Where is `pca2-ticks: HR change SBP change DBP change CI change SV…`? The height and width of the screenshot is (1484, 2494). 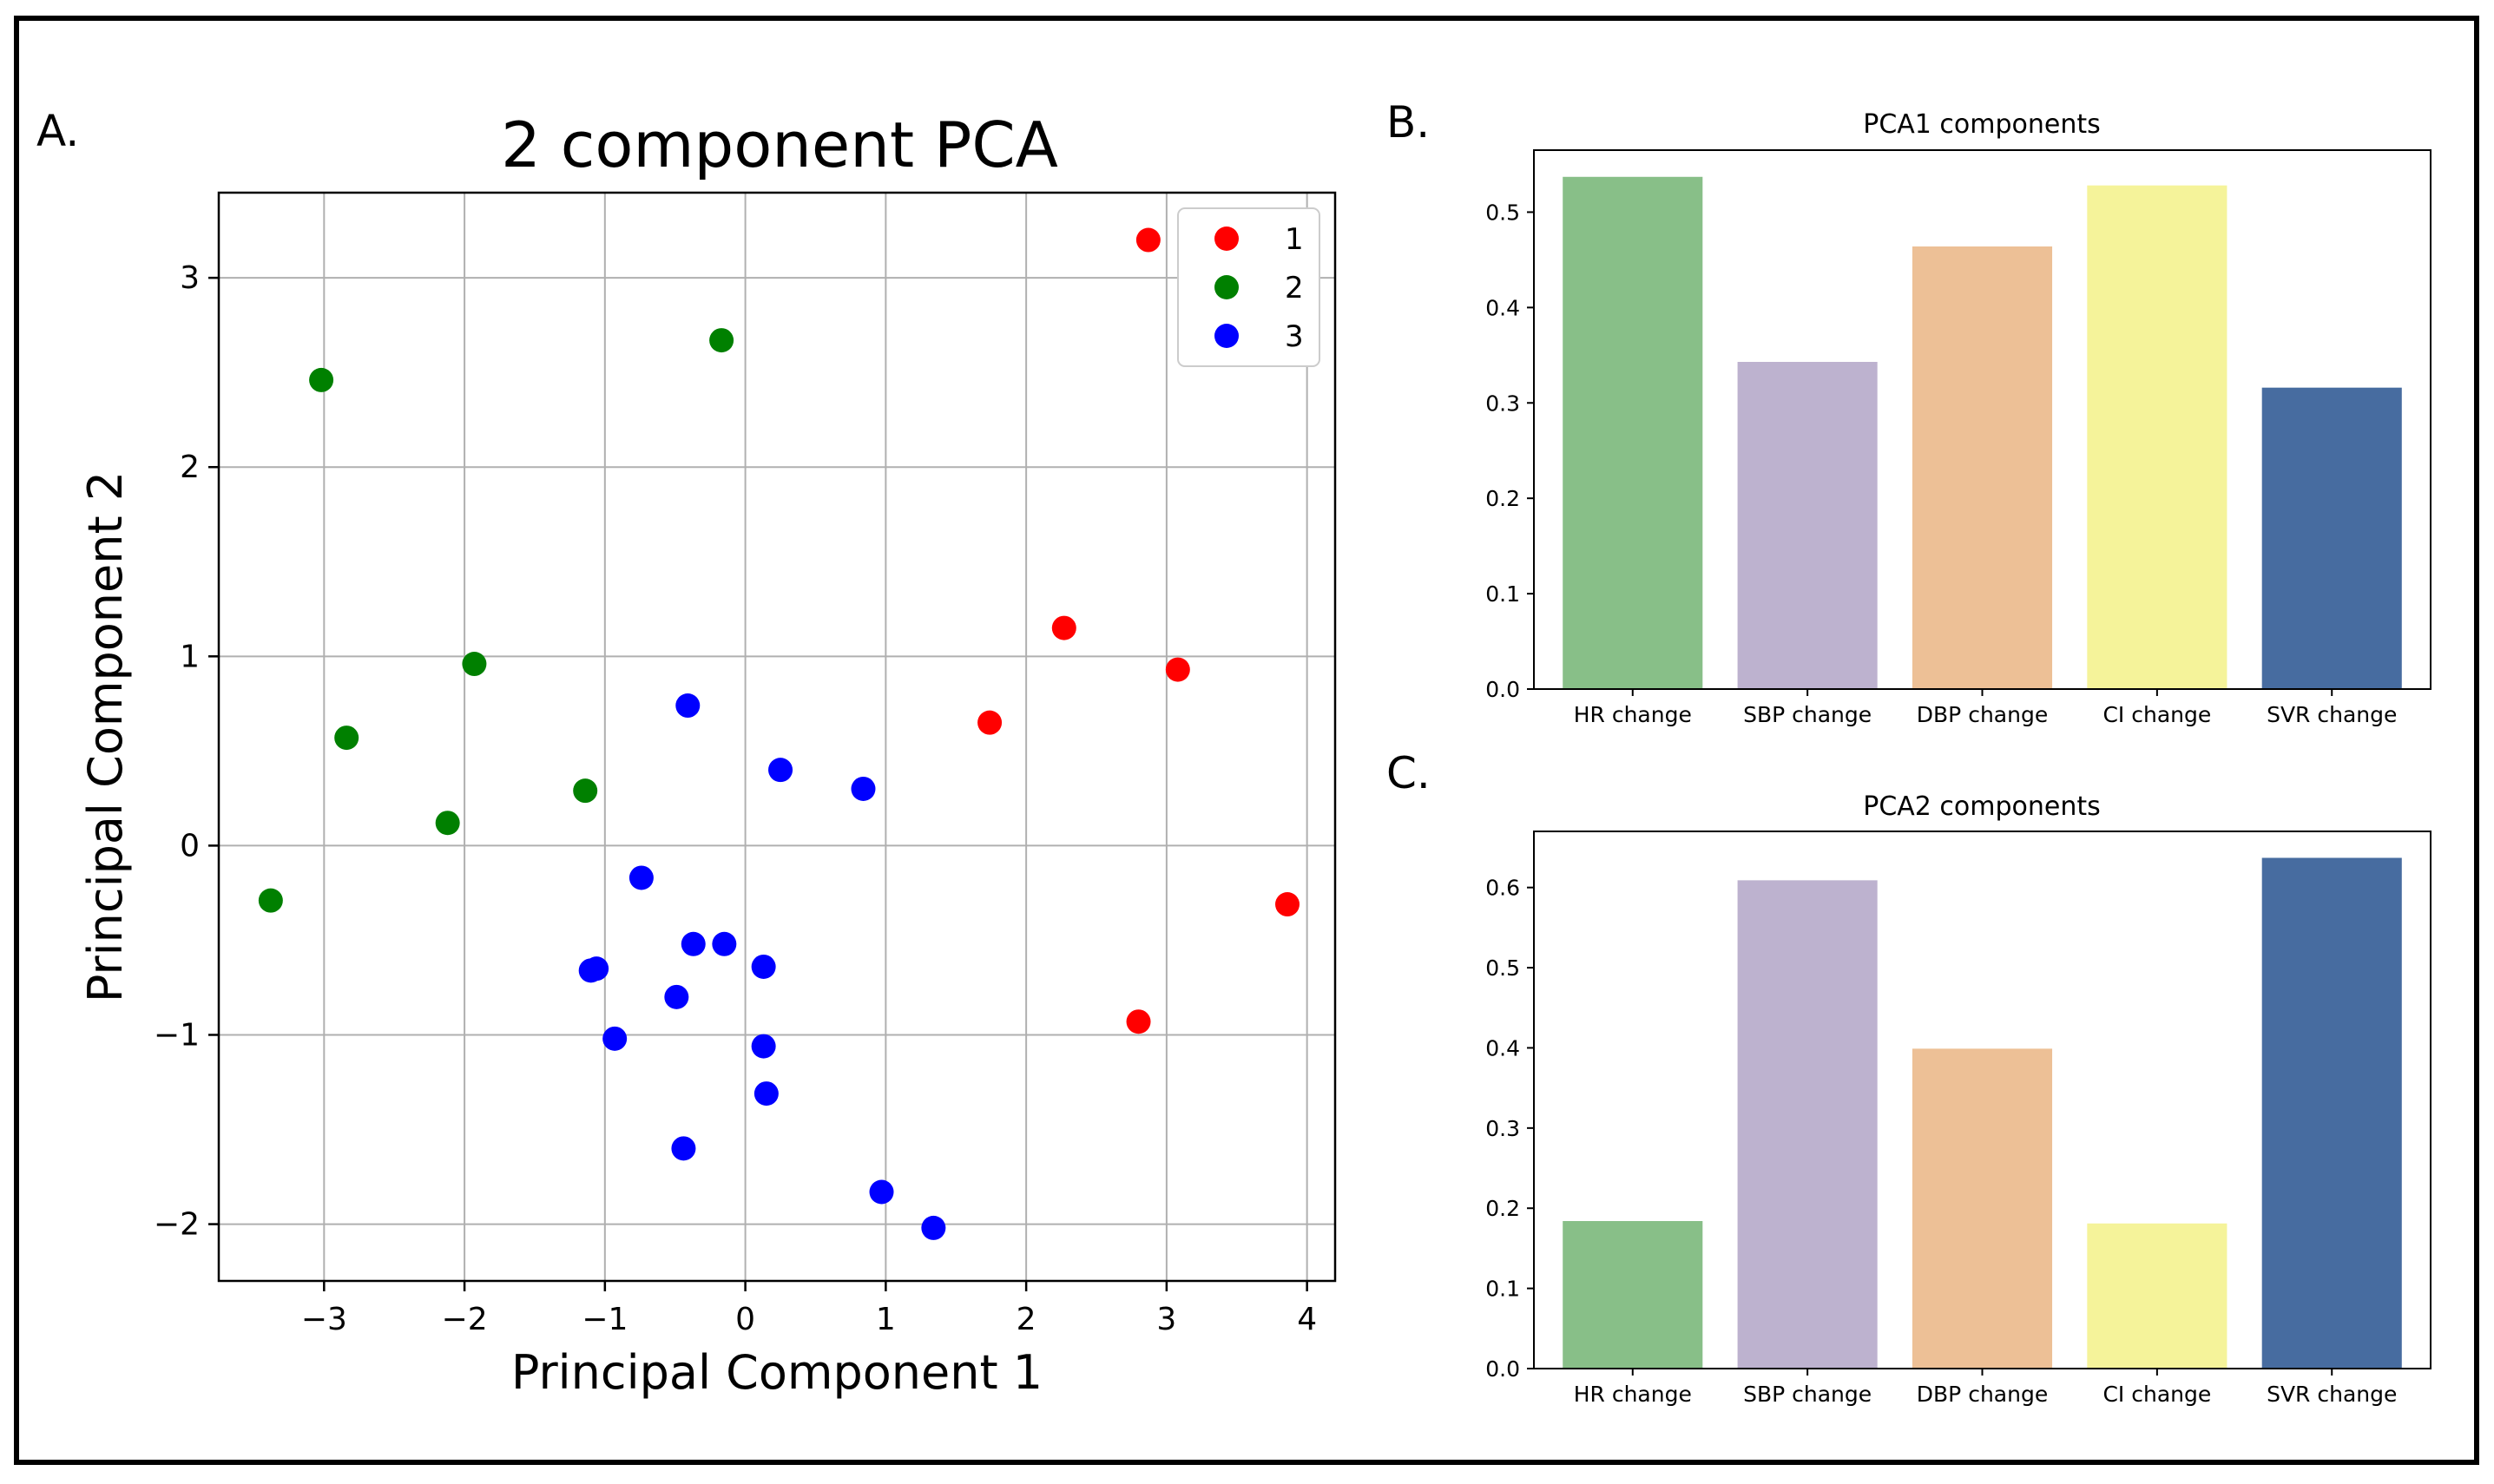
pca2-ticks: HR change SBP change DBP change CI change SV… is located at coordinates (1941, 1141).